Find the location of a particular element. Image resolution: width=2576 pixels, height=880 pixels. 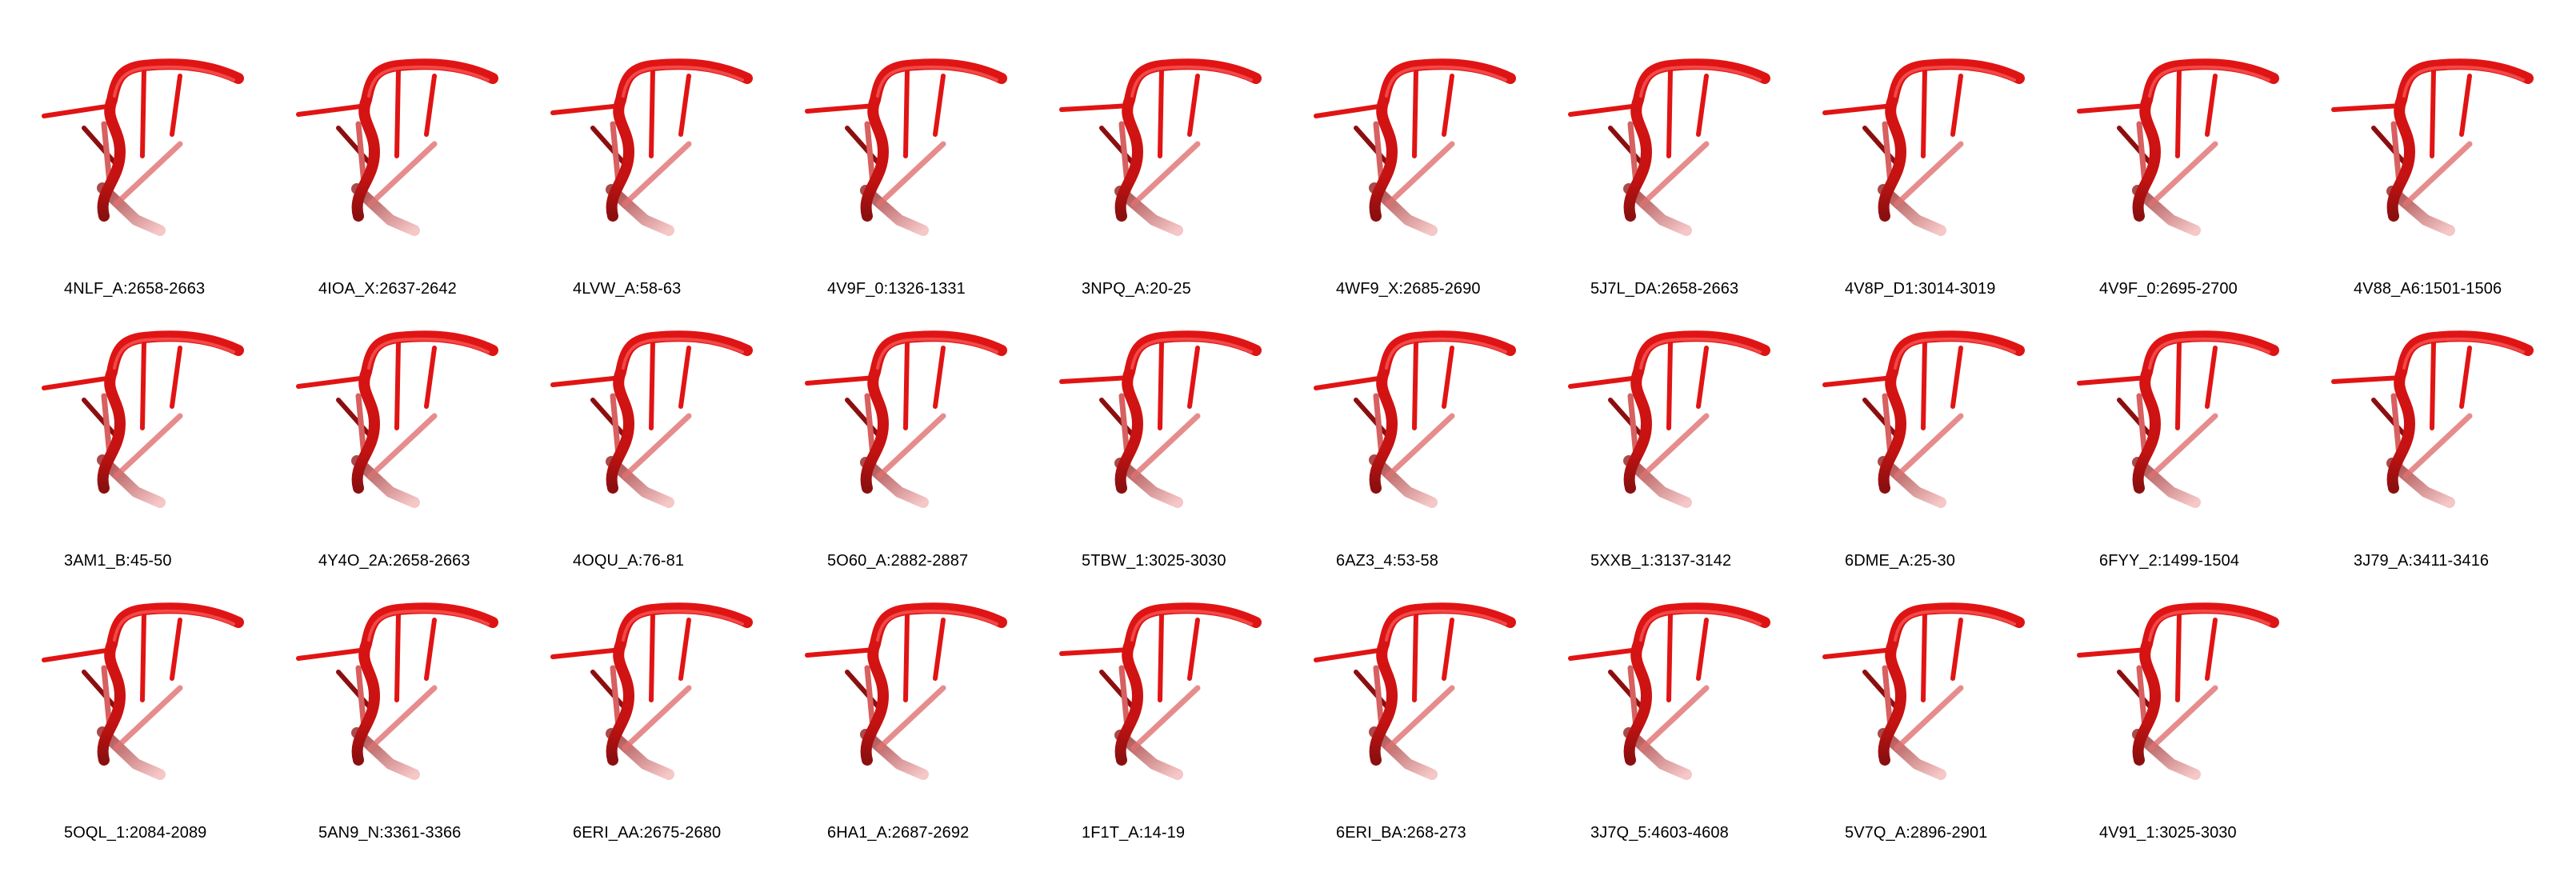

structure-label: 5J7L_DA:2658-2663 is located at coordinates (1664, 289).